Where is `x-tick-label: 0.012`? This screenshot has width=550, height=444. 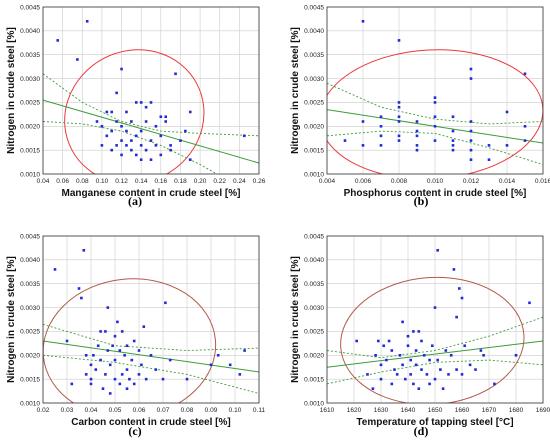 x-tick-label: 0.012 is located at coordinates (471, 181).